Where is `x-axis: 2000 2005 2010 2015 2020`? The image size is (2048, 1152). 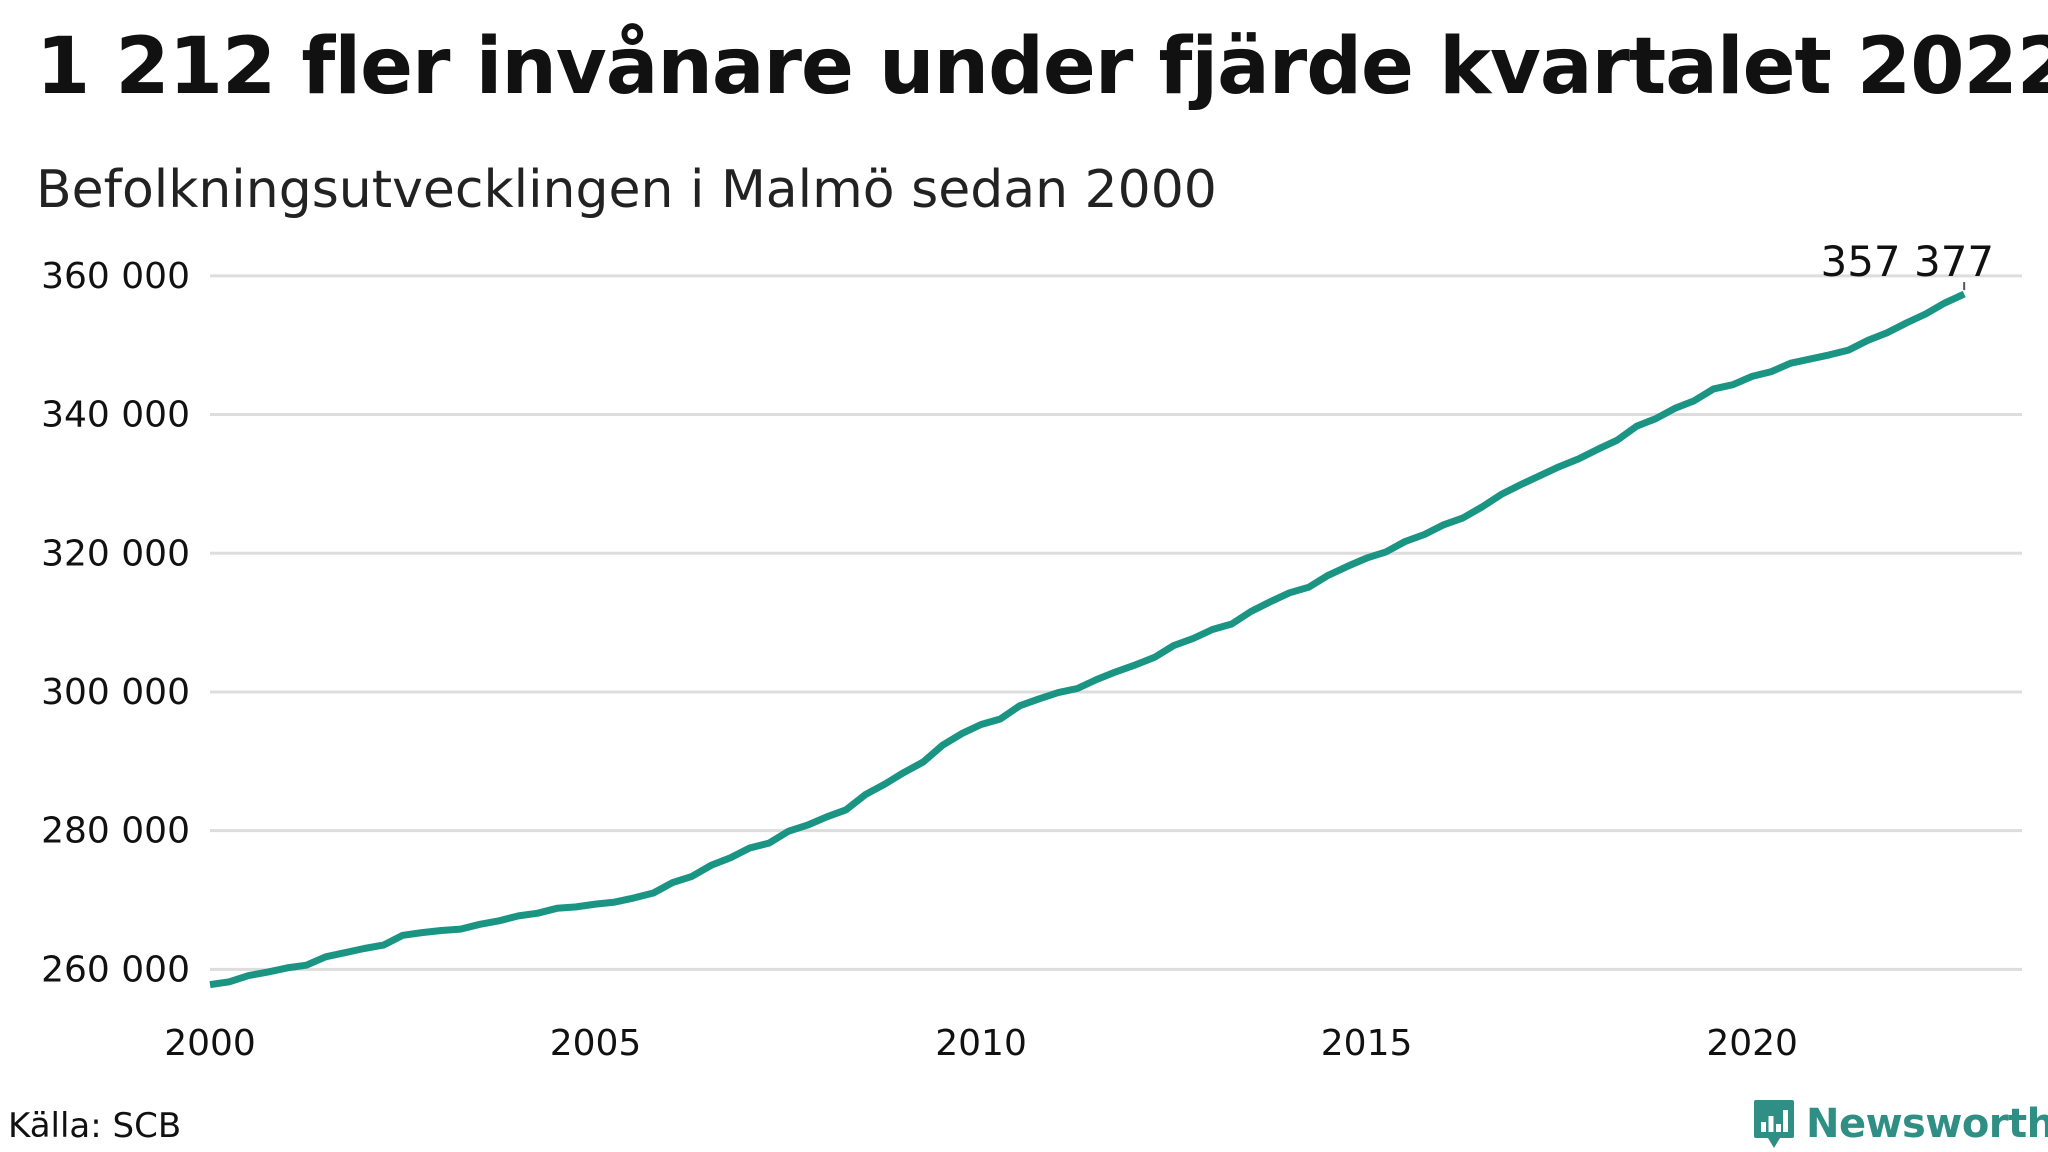 x-axis: 2000 2005 2010 2015 2020 is located at coordinates (981, 1043).